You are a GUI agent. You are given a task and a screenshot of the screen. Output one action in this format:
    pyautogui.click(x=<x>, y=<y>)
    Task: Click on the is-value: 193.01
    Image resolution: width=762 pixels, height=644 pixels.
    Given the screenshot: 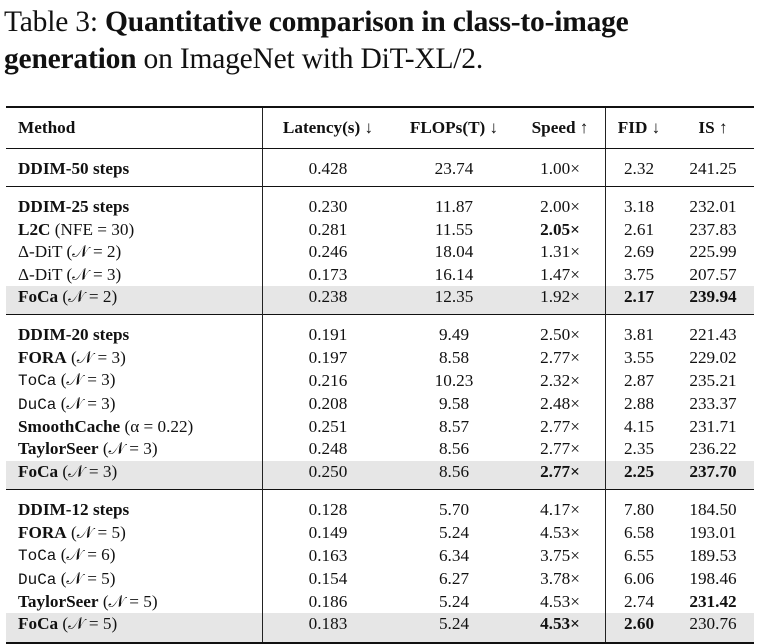 What is the action you would take?
    pyautogui.click(x=713, y=532)
    